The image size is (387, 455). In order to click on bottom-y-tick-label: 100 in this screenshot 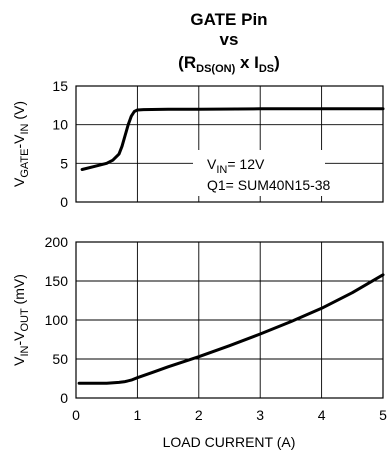, I will do `click(57, 320)`.